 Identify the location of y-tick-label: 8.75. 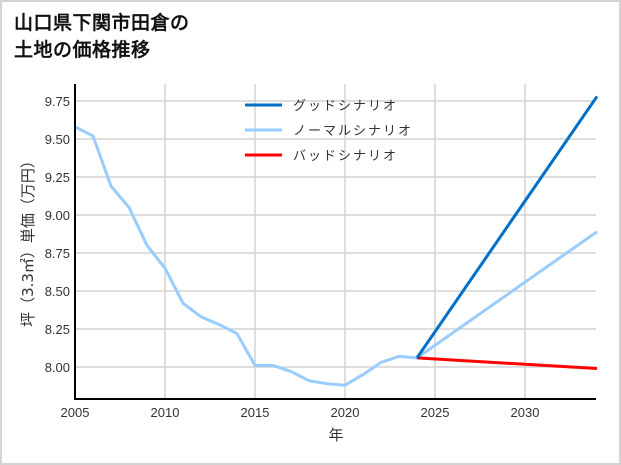
(57, 253).